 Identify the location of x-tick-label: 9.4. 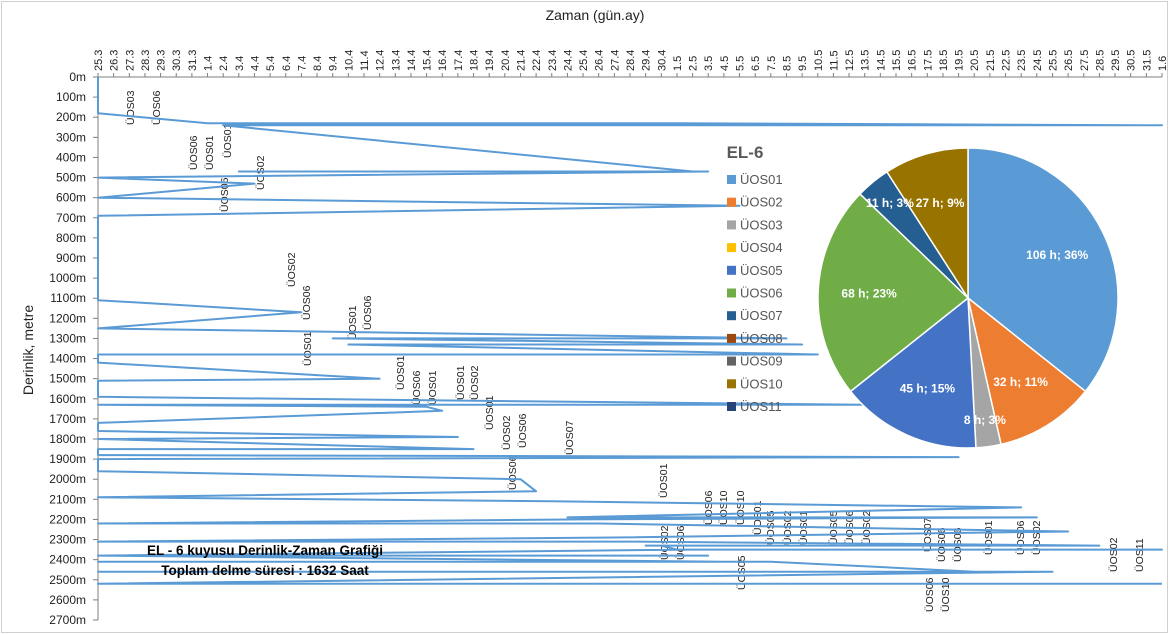
(334, 63).